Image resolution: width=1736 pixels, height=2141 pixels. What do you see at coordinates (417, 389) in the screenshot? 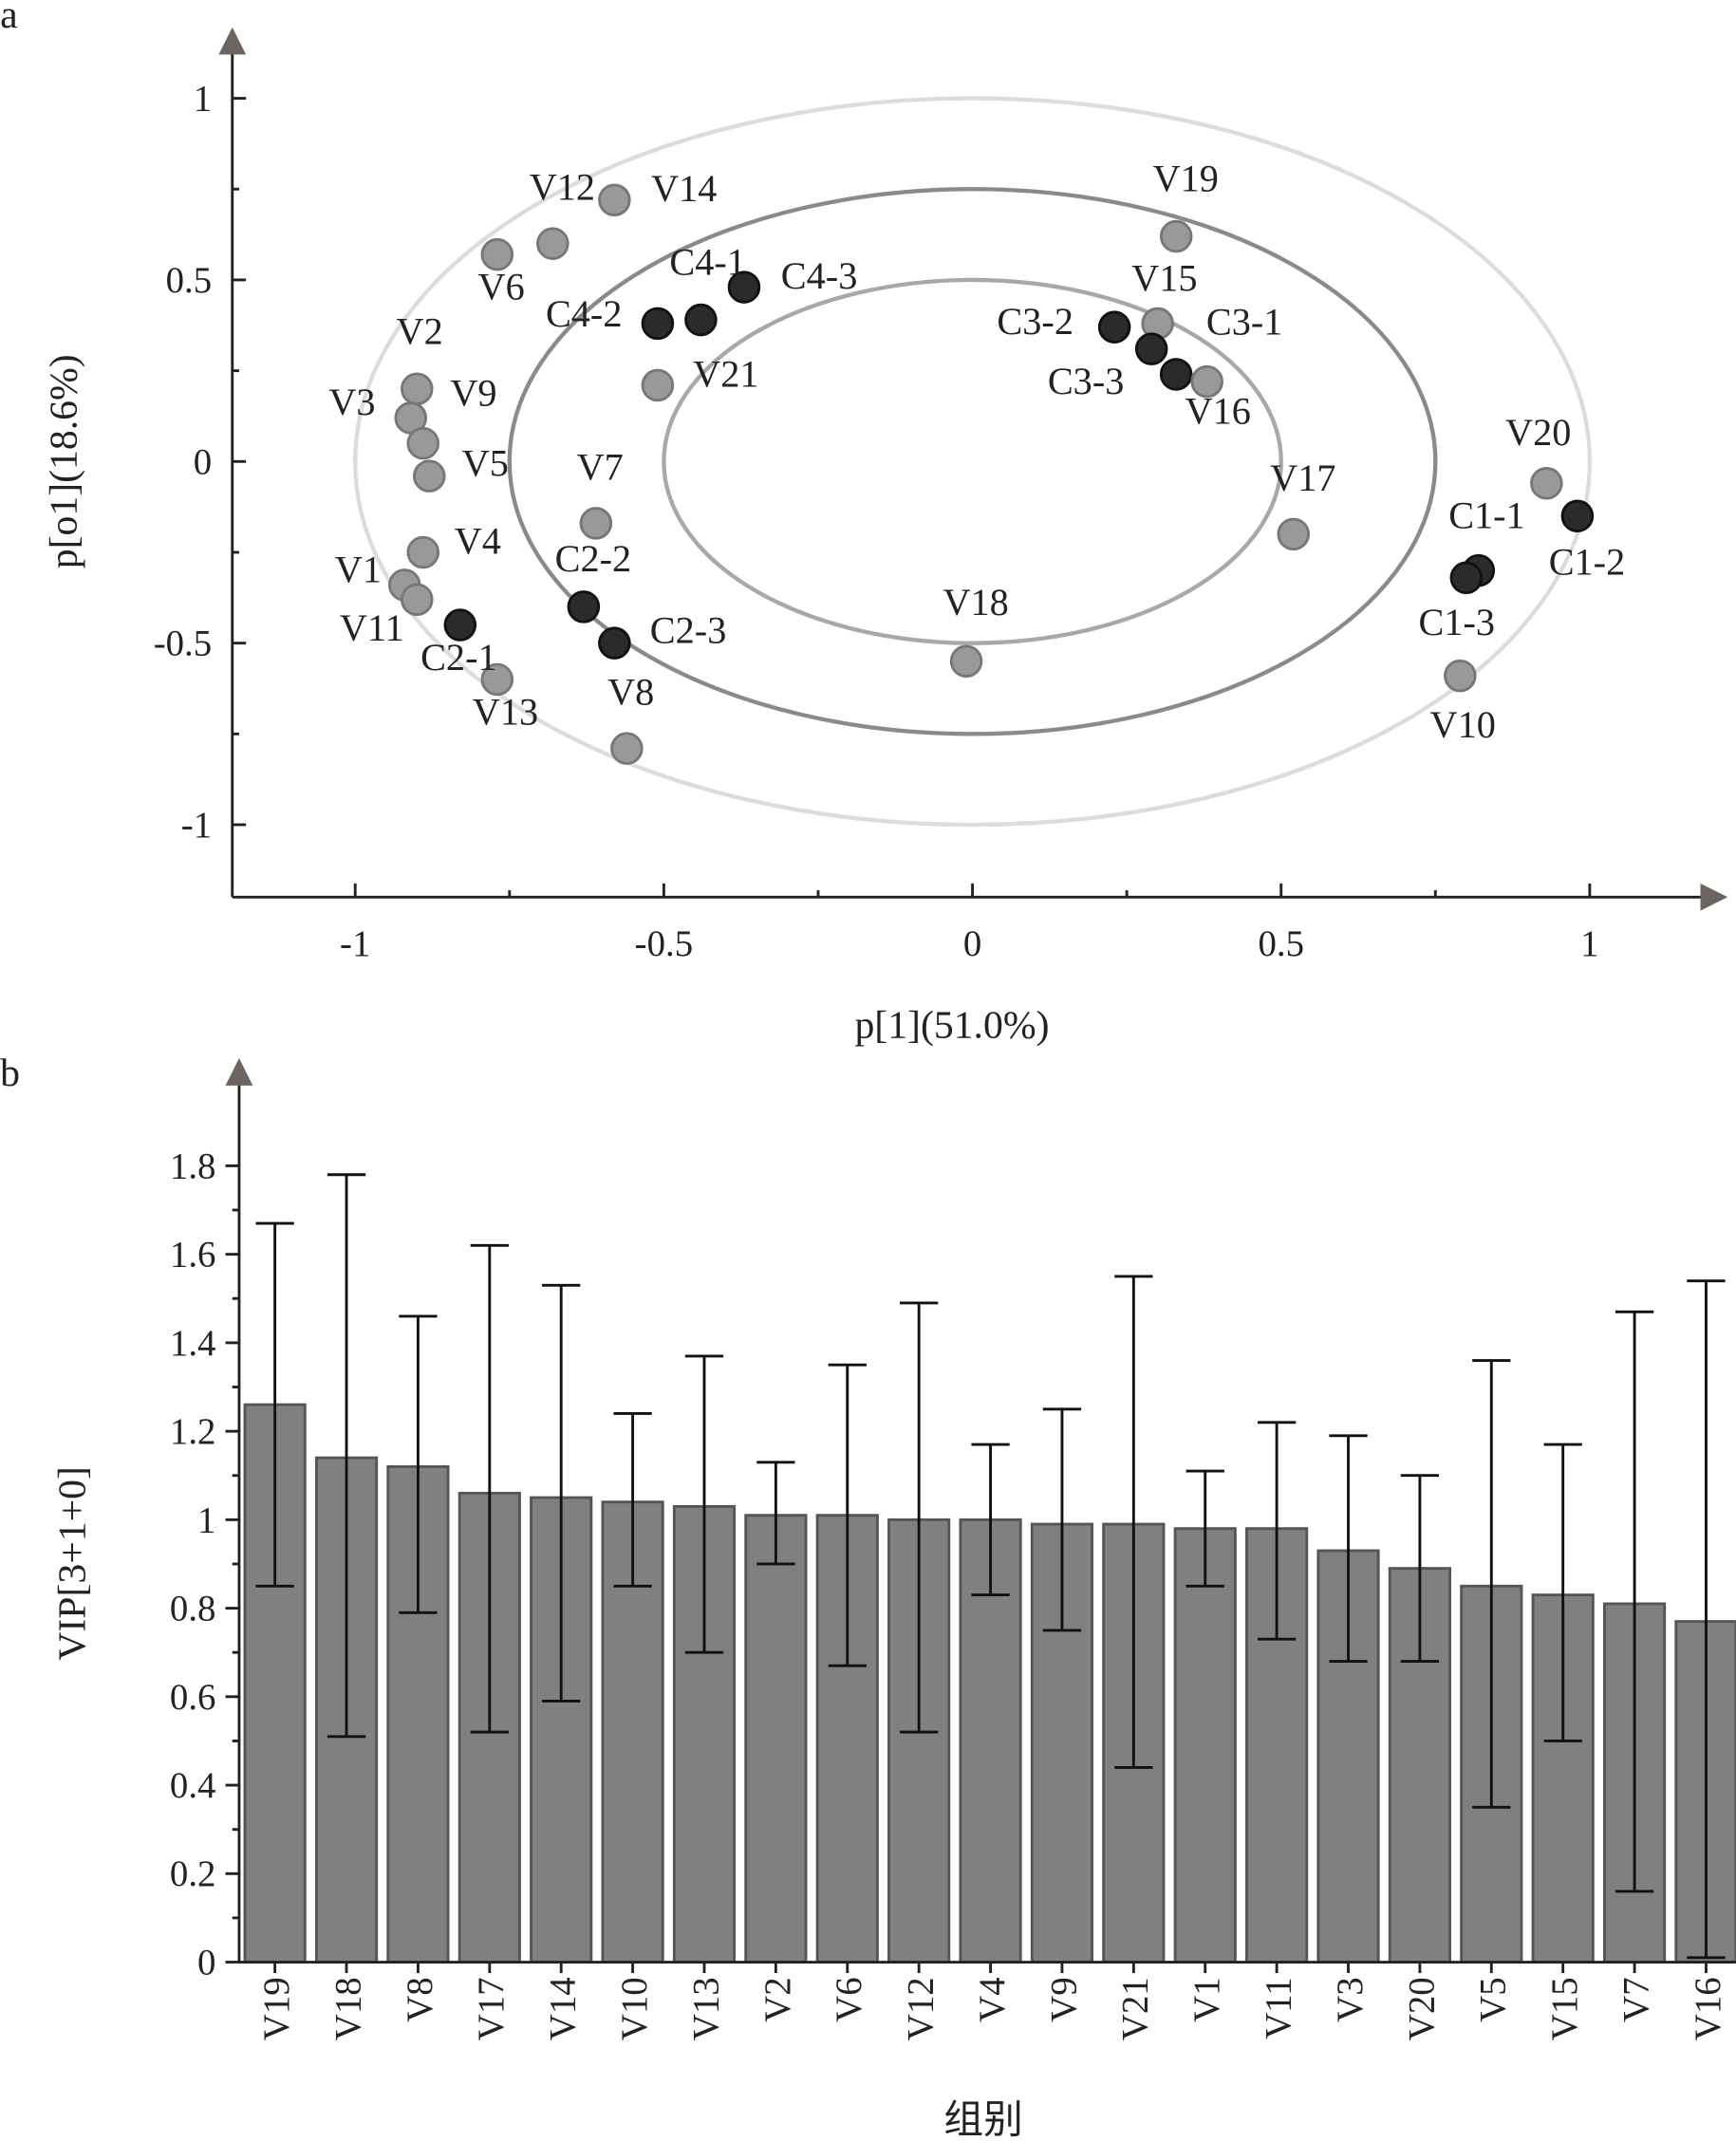
I see `point-V2` at bounding box center [417, 389].